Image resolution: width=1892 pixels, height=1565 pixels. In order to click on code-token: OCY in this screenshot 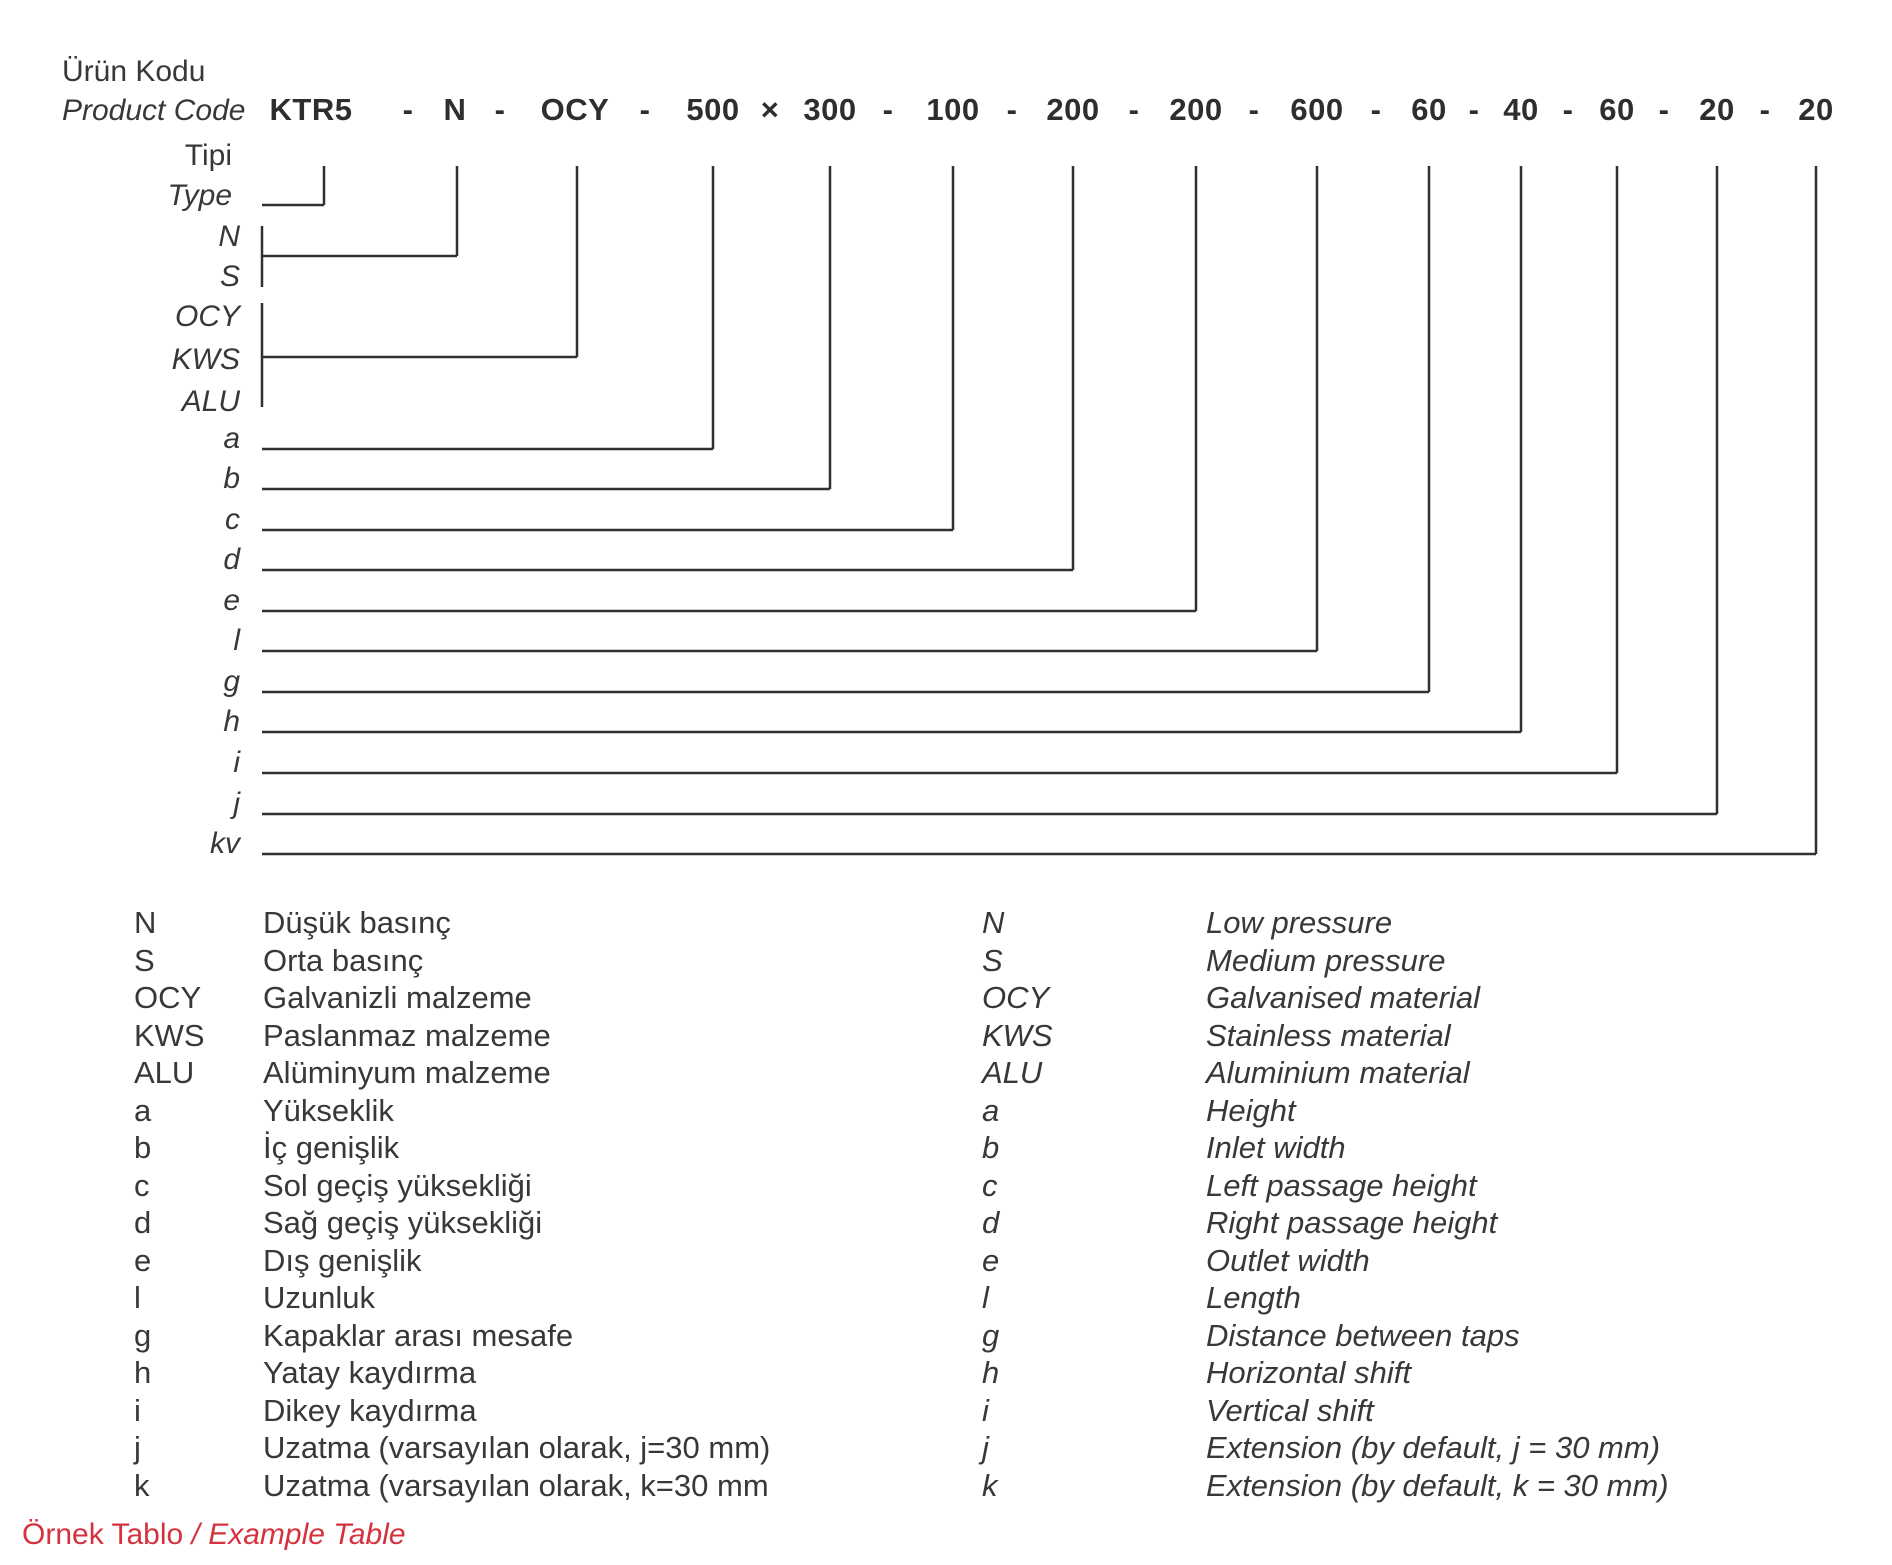, I will do `click(575, 109)`.